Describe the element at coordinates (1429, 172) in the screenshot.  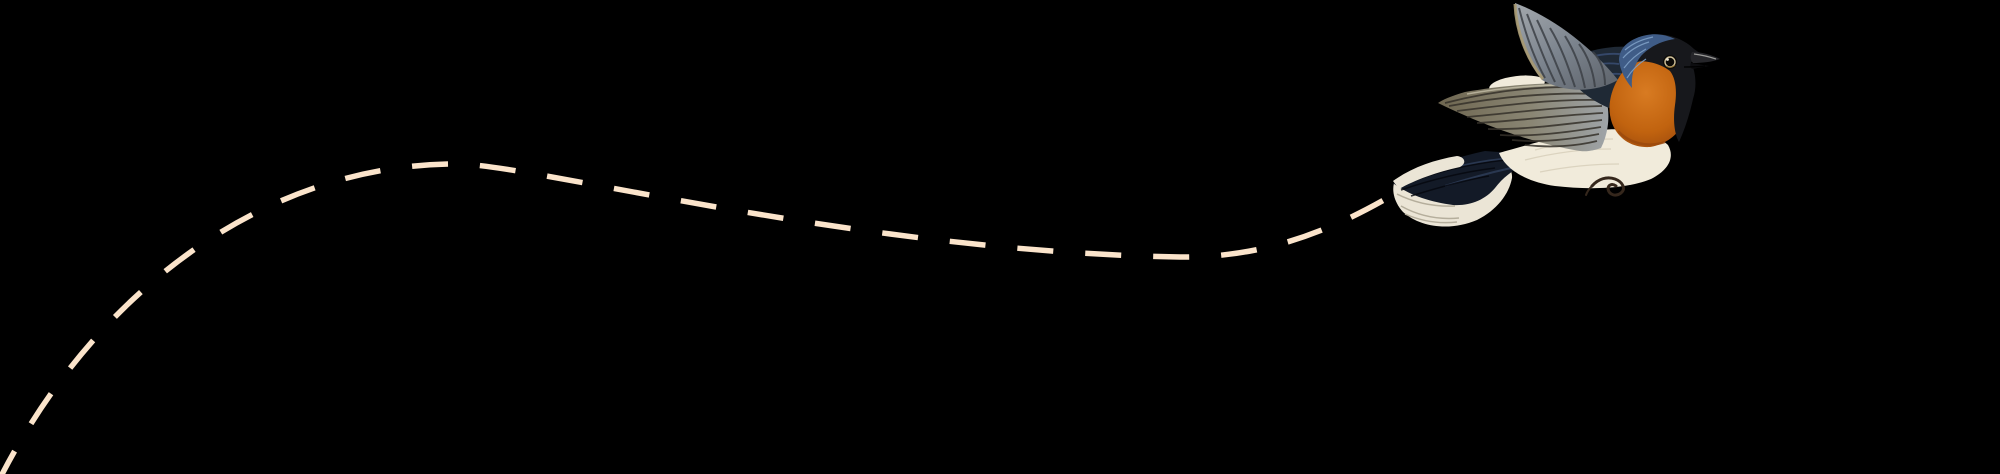
I see `bird-tail-upper-white-band` at that location.